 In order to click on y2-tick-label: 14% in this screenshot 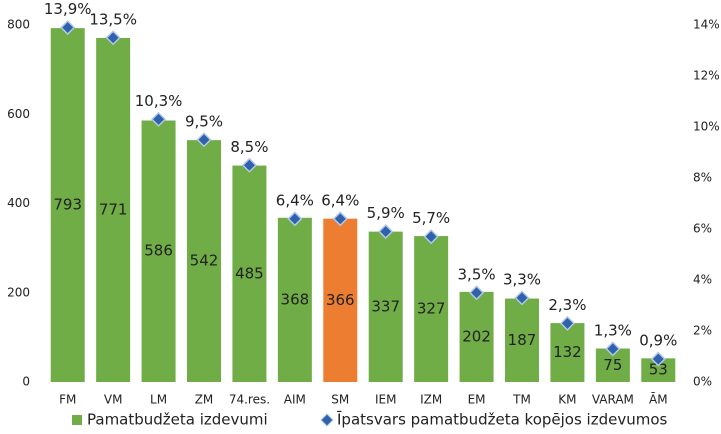, I will do `click(706, 25)`.